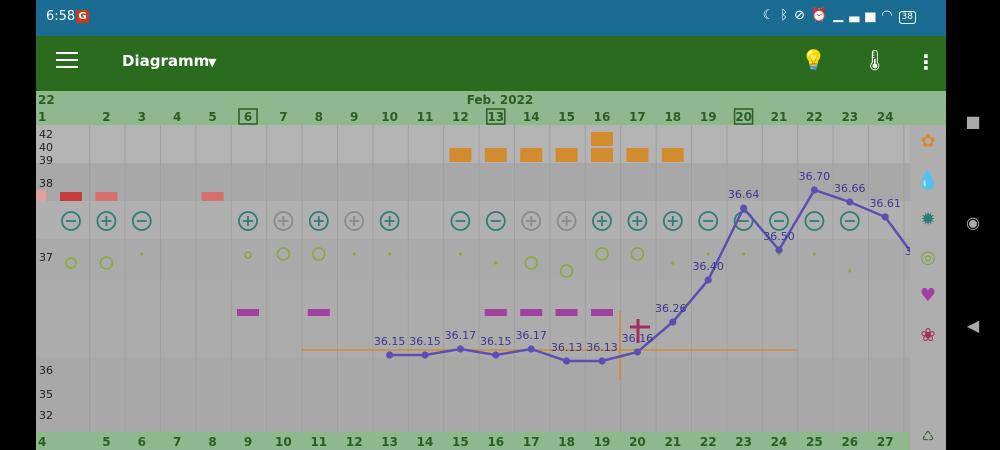 The width and height of the screenshot is (1000, 450). I want to click on date-label: 5, so click(212, 117).